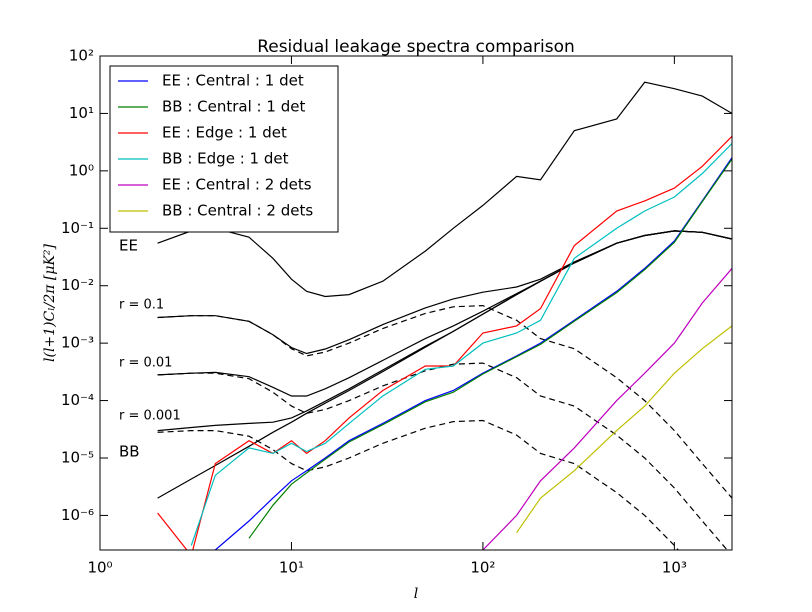 This screenshot has width=812, height=612. I want to click on legend-label: BB : Central : 1 det, so click(233, 107).